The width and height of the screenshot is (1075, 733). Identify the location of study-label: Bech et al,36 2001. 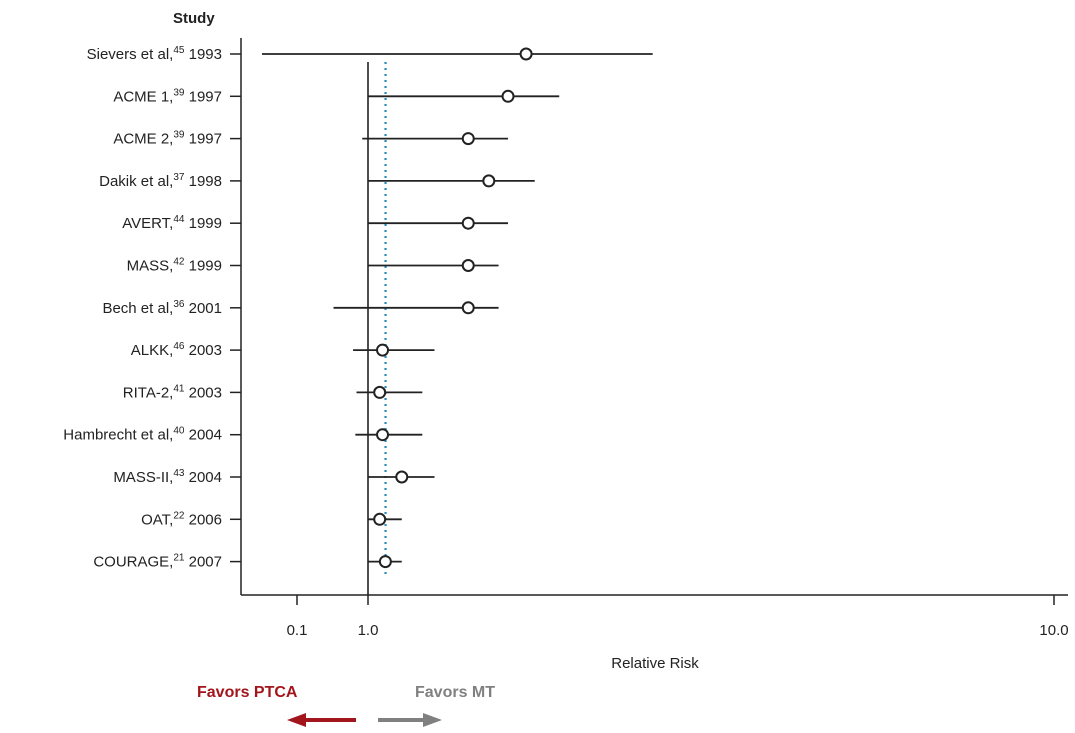
(162, 308).